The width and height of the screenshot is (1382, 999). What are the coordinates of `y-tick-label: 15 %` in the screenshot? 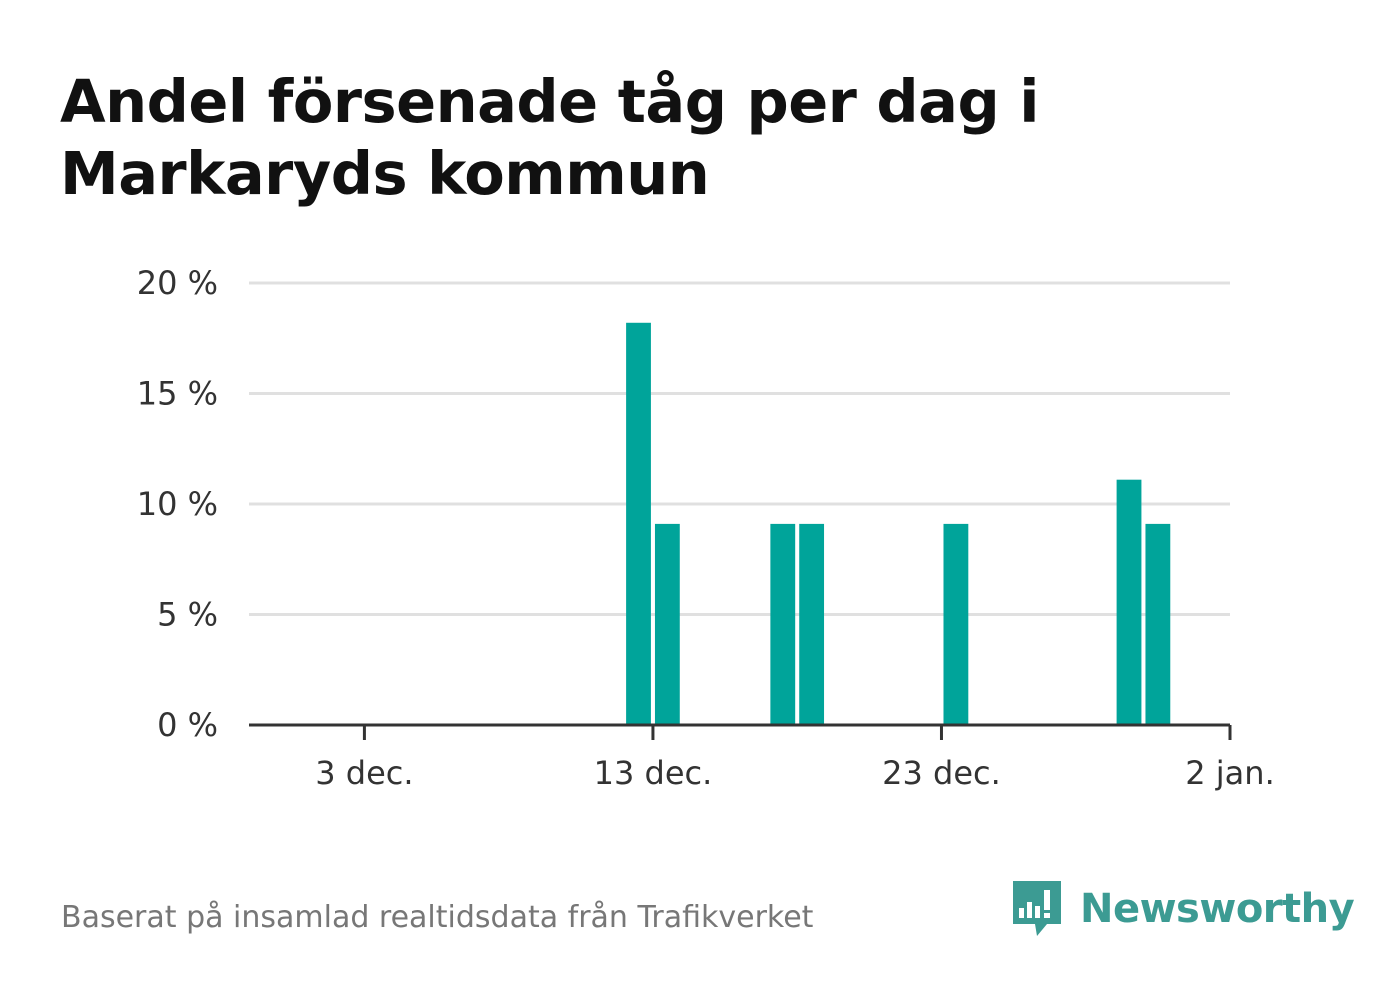 It's located at (177, 394).